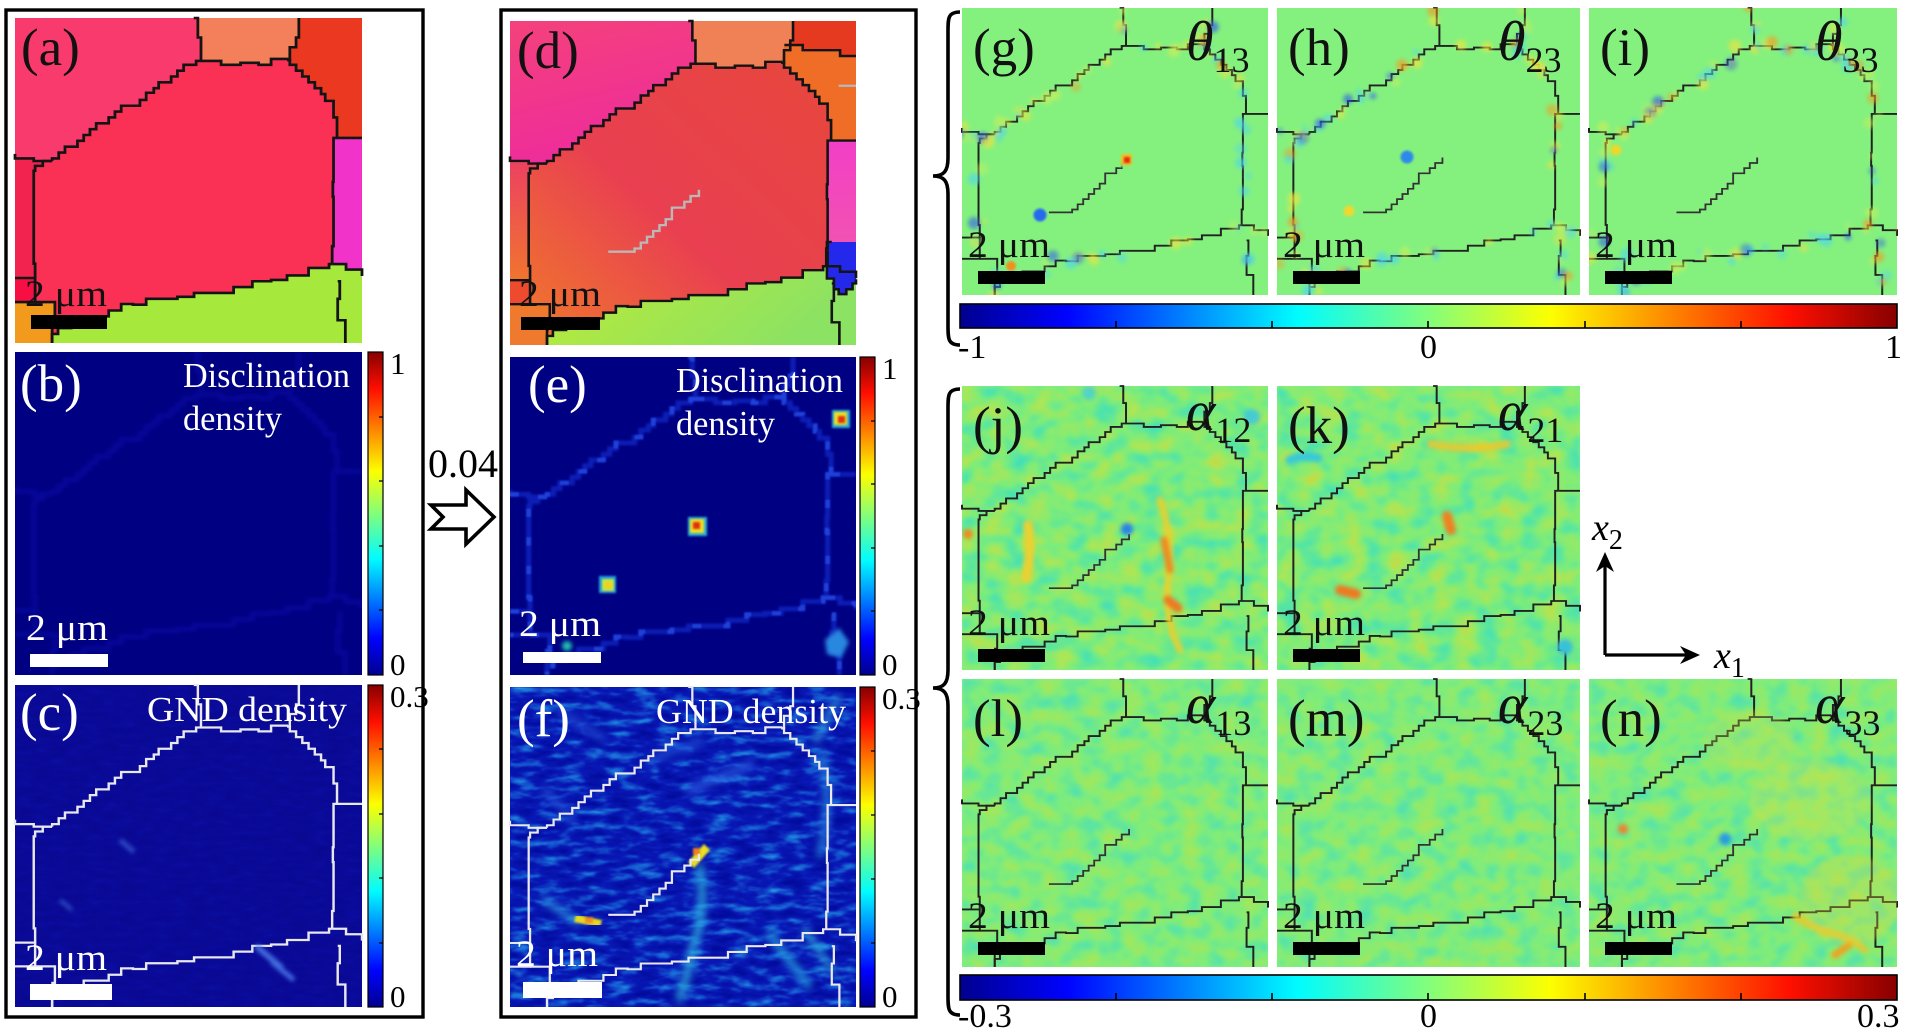 This screenshot has height=1034, width=1905. What do you see at coordinates (1530, 415) in the screenshot?
I see `svg-text: α21` at bounding box center [1530, 415].